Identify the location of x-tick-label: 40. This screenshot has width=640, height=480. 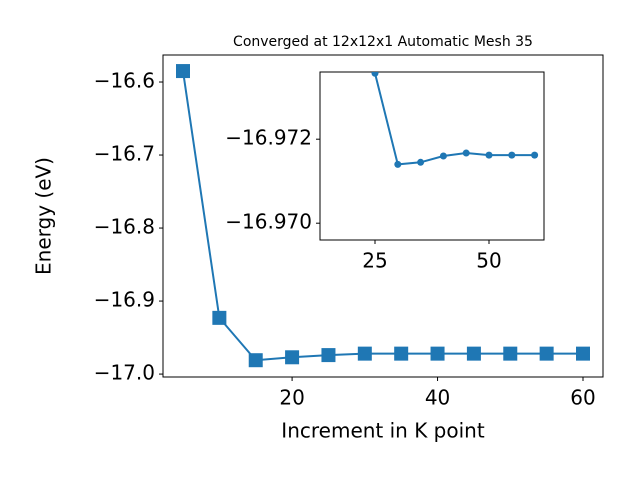
(437, 398).